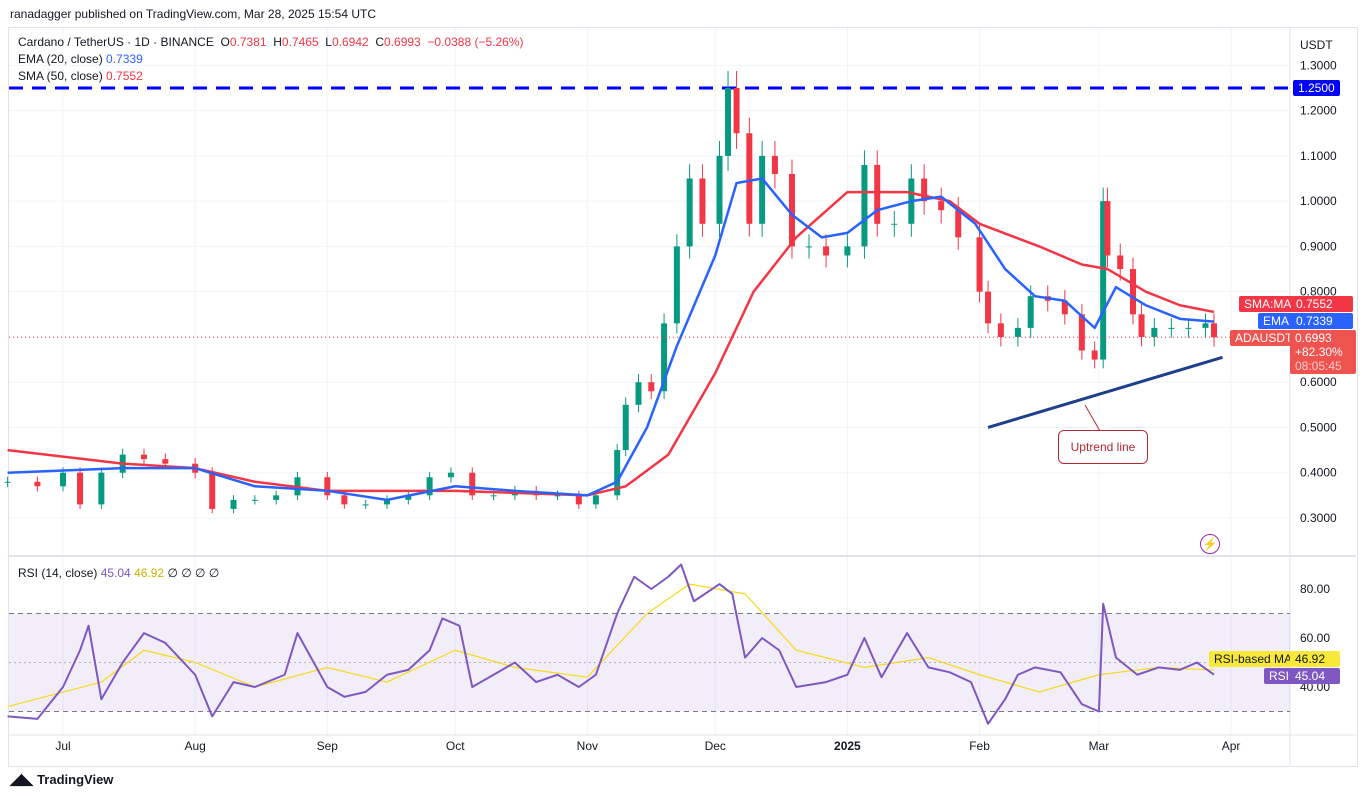  Describe the element at coordinates (300, 42) in the screenshot. I see `high-value: 0.7465` at that location.